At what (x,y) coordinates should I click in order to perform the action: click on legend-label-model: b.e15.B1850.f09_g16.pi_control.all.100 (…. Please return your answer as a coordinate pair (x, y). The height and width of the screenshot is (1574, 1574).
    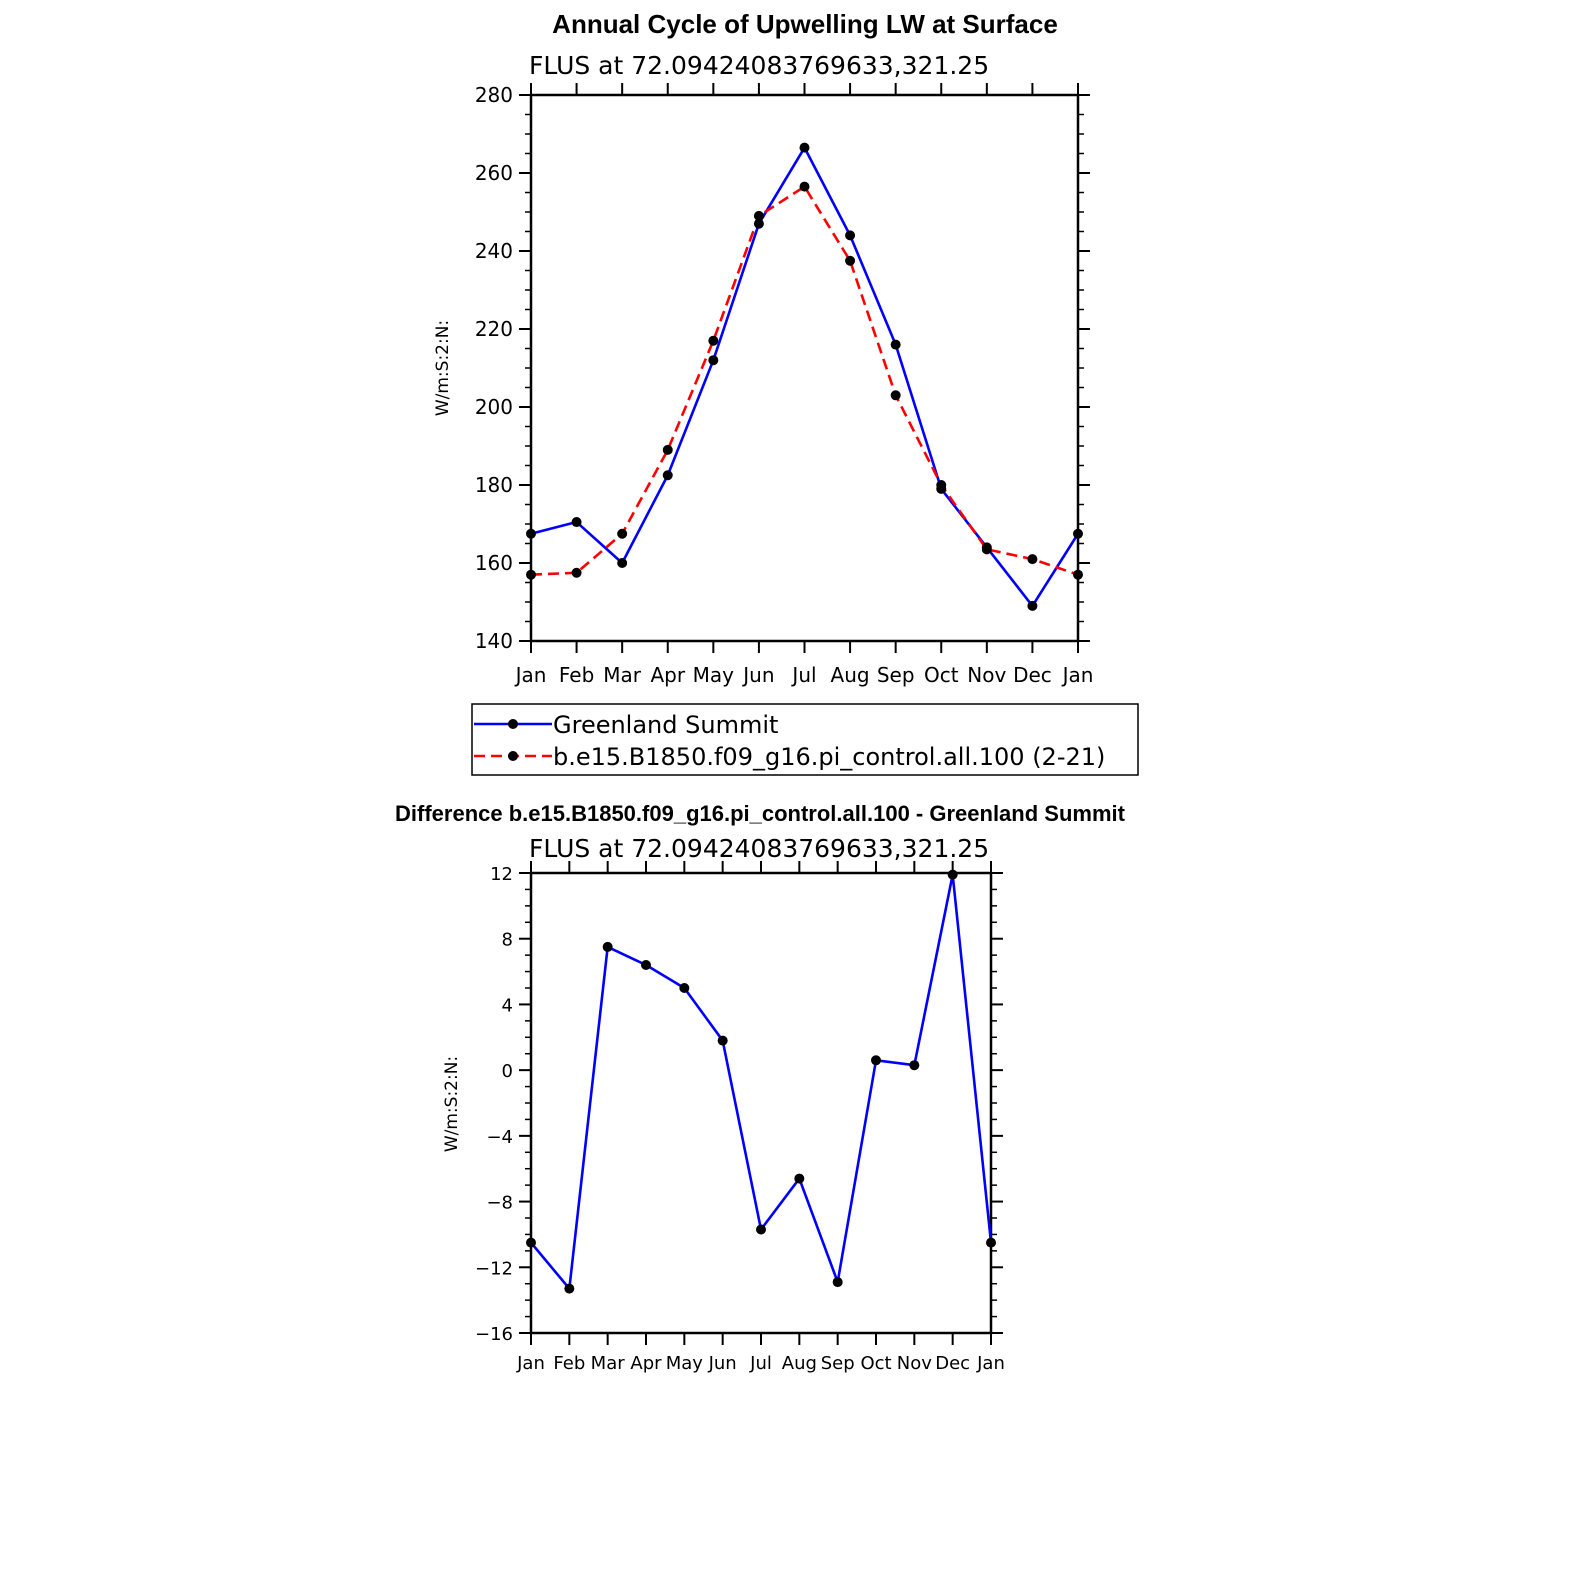
    Looking at the image, I should click on (829, 757).